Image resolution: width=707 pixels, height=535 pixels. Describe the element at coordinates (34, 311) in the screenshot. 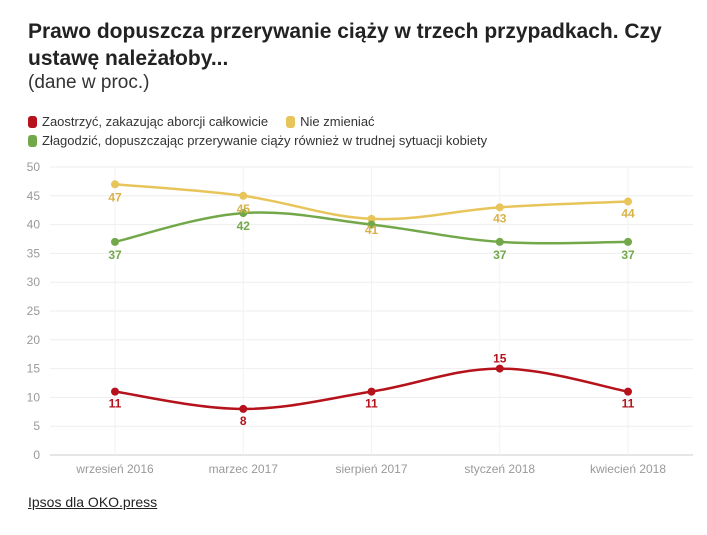

I see `y-tick-label: 25` at that location.